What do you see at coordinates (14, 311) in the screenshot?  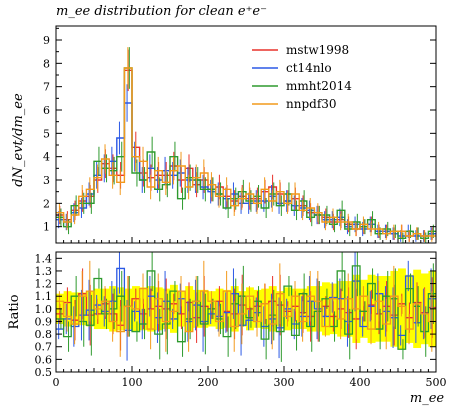 I see `bottom-y-axis-label: Ratio` at bounding box center [14, 311].